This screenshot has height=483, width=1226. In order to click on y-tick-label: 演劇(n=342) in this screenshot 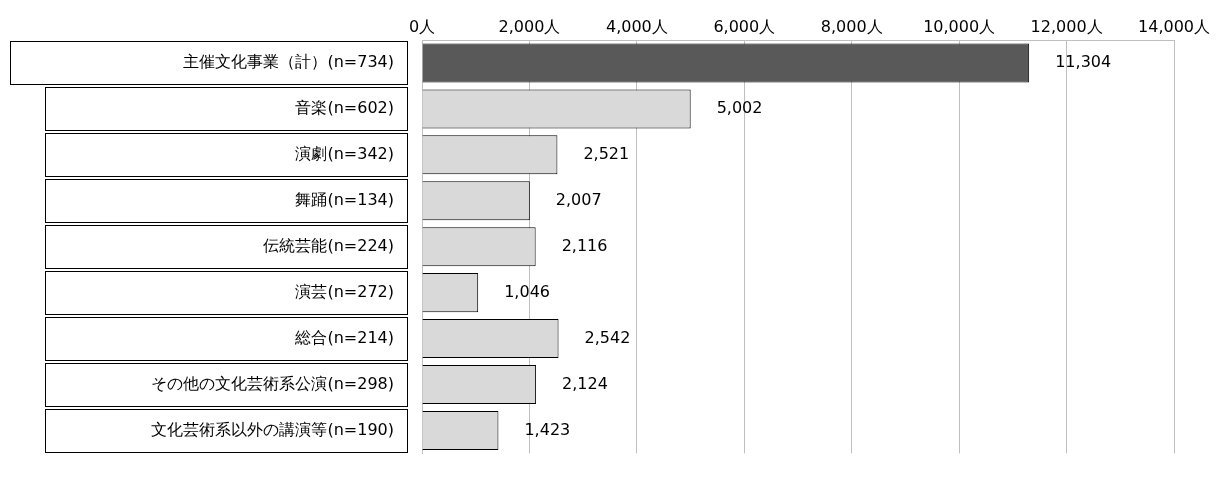, I will do `click(344, 153)`.